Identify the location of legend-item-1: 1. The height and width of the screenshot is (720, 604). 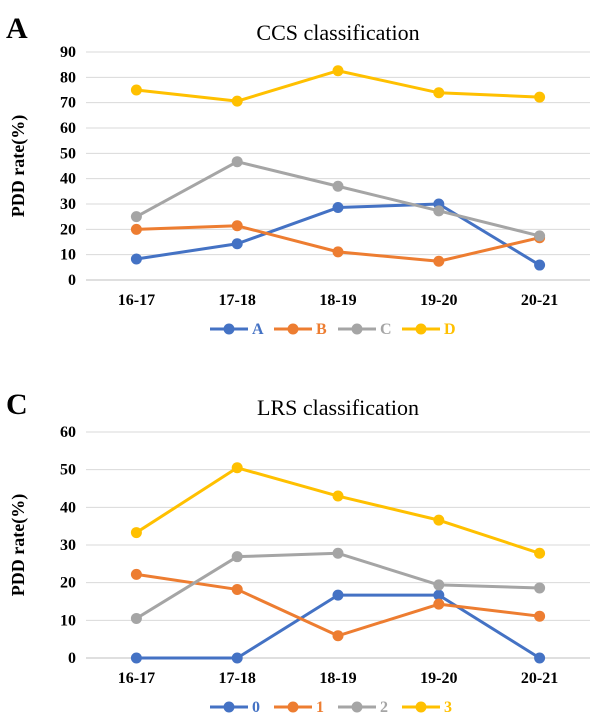
(299, 707).